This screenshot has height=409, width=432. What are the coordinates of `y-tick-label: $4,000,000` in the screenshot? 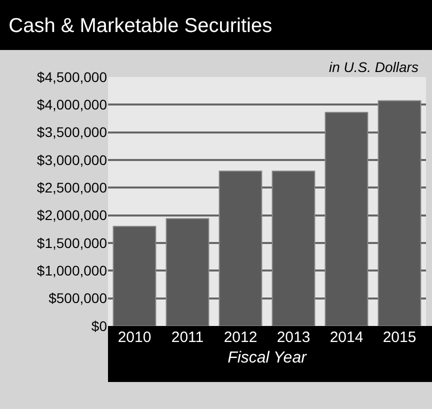 It's located at (72, 104).